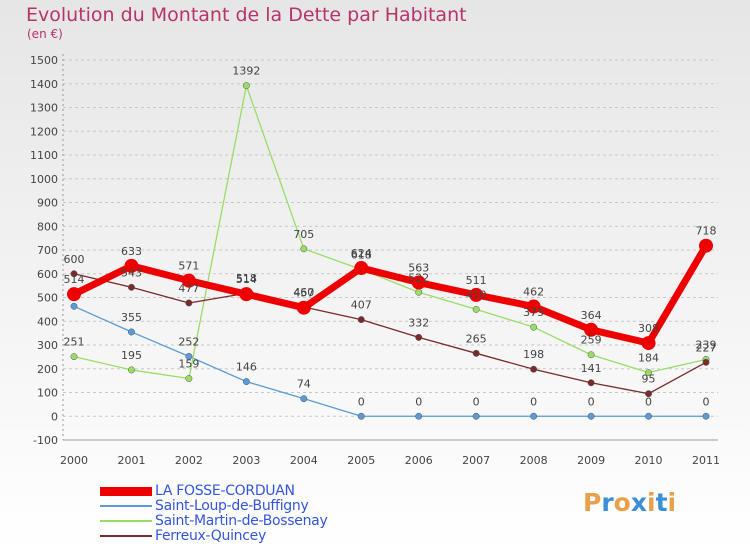 The image size is (750, 550). What do you see at coordinates (304, 384) in the screenshot?
I see `data-label: 74` at bounding box center [304, 384].